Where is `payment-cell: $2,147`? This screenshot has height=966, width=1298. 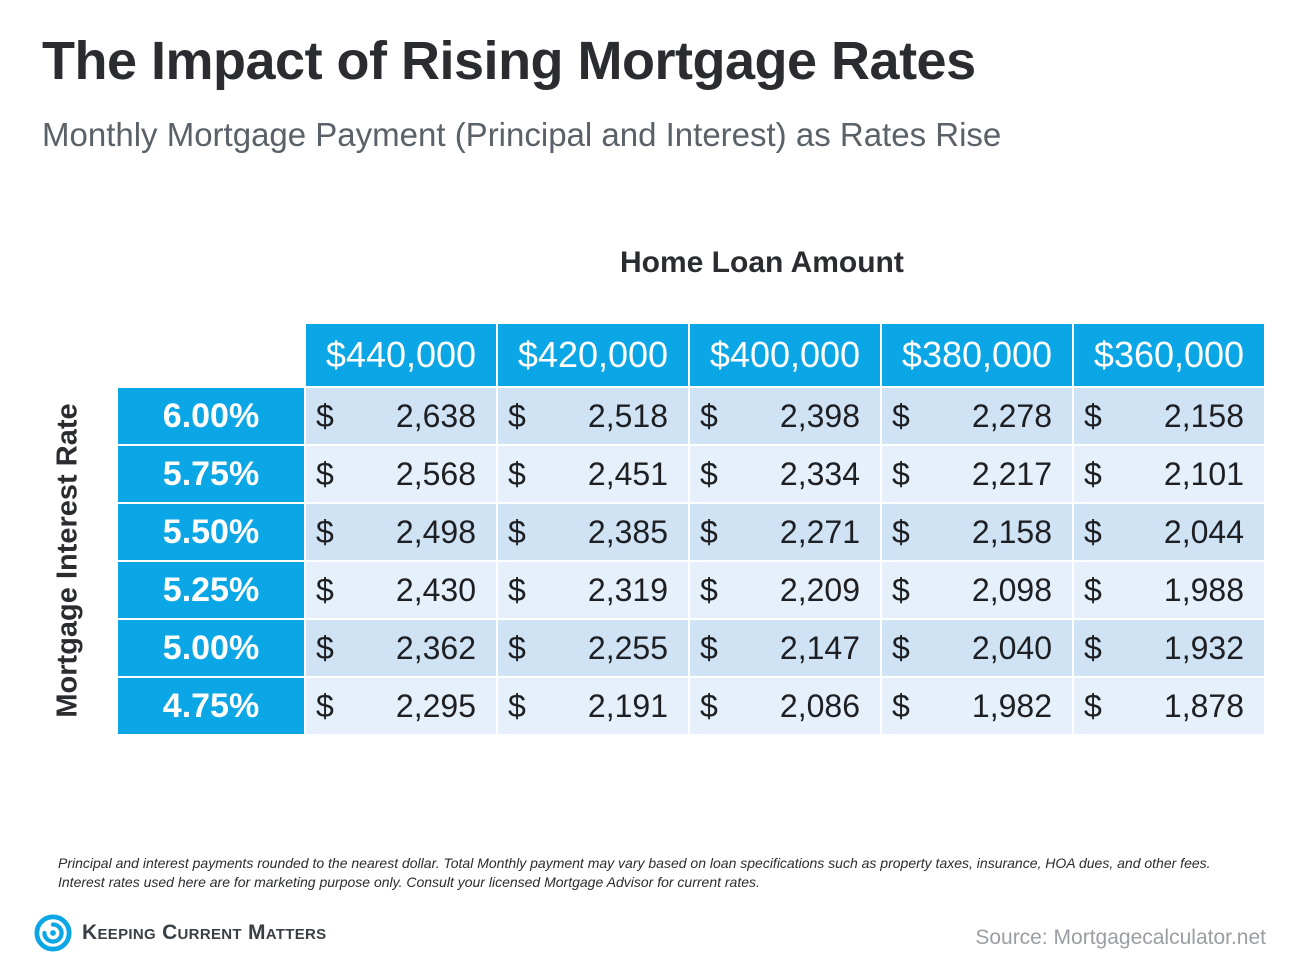 payment-cell: $2,147 is located at coordinates (785, 648).